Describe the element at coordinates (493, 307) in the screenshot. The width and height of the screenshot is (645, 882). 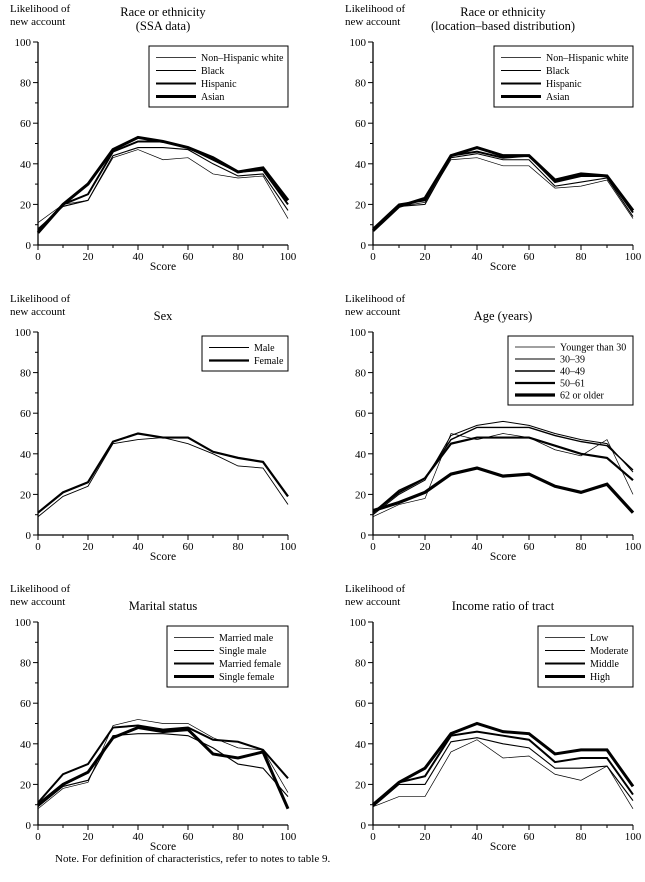
I see `panel-title: Age (years)` at that location.